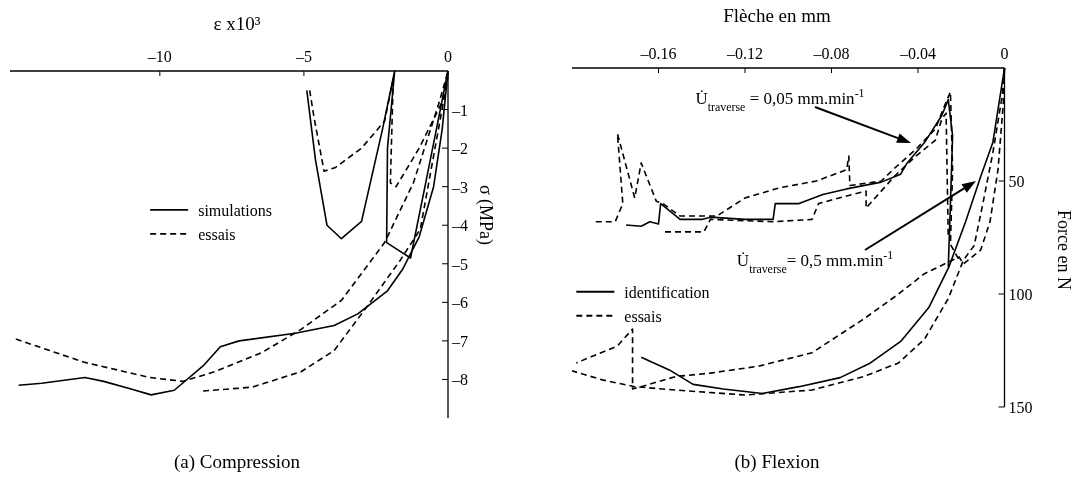  I want to click on annotation: U̇$_{traverse}$ = 0,05 mm.min$^{-1}$, so click(780, 100).